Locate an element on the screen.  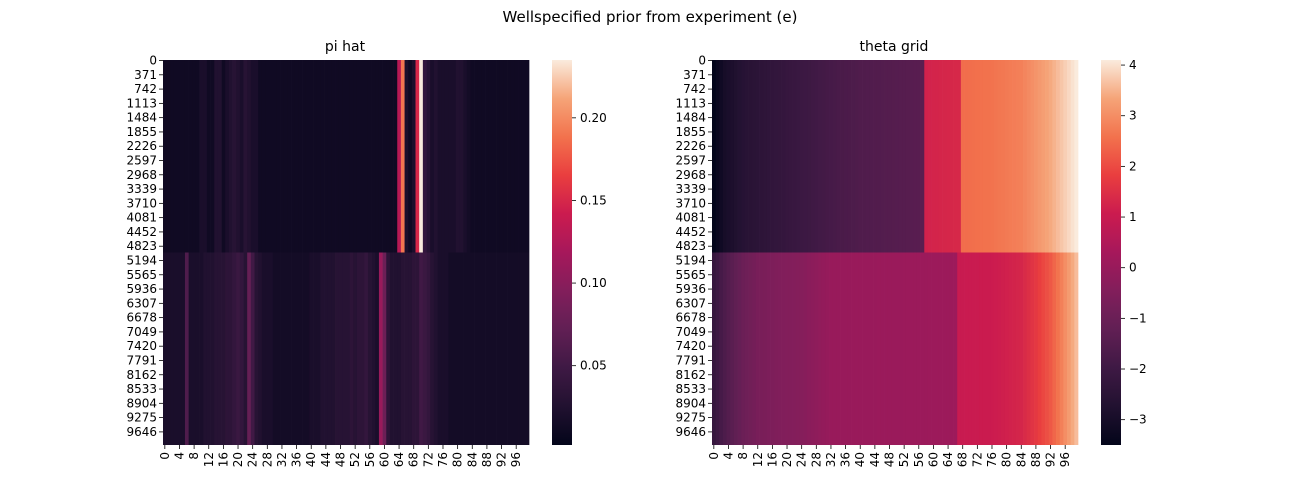
pi-hat-colorbar: 0.05 0.10 0.15 0.20 is located at coordinates (579, 252).